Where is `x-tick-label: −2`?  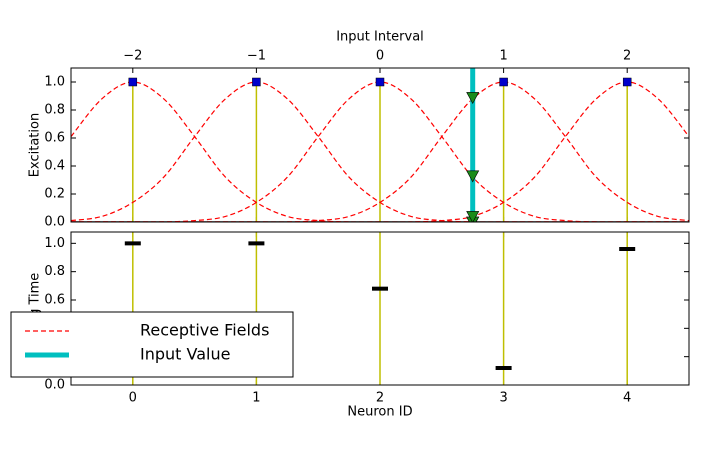 x-tick-label: −2 is located at coordinates (132, 56).